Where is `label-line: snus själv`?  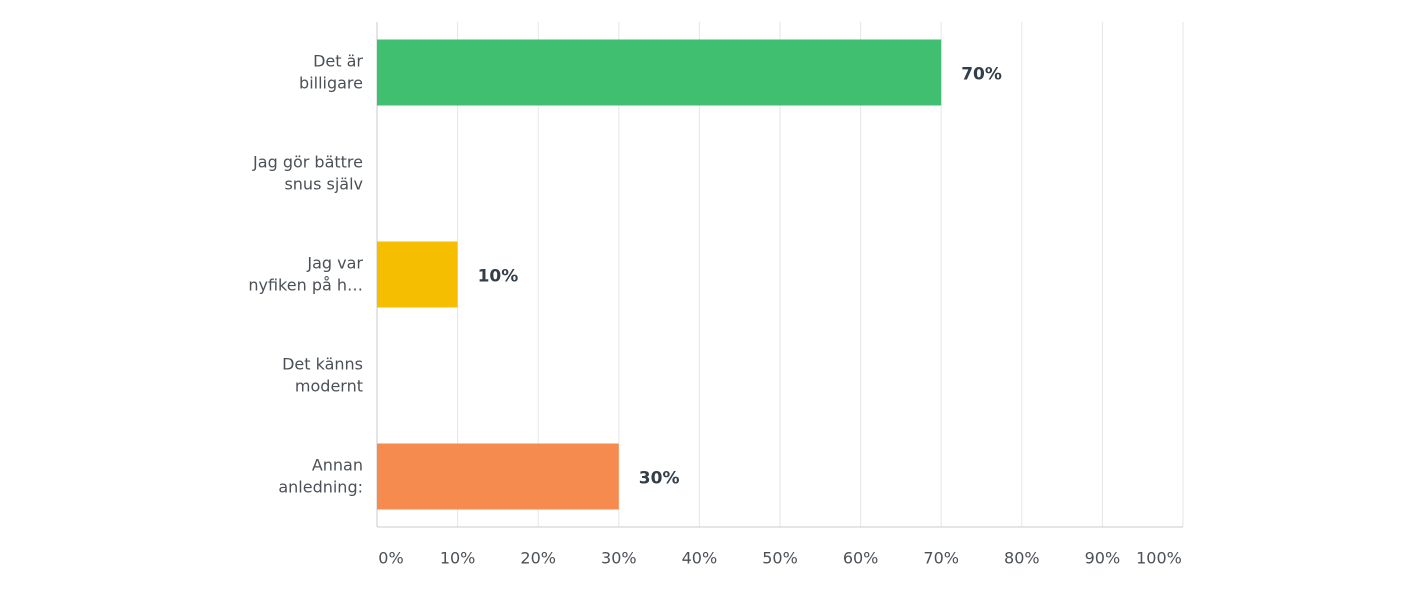
label-line: snus själv is located at coordinates (323, 183).